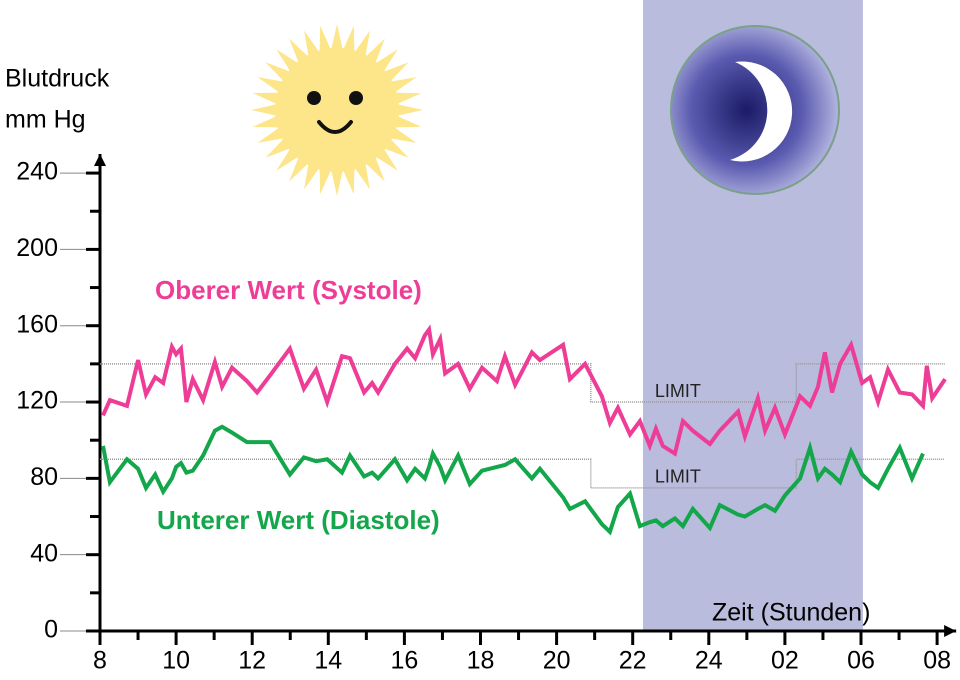 The width and height of the screenshot is (960, 680). I want to click on x-tick-label: 06, so click(861, 661).